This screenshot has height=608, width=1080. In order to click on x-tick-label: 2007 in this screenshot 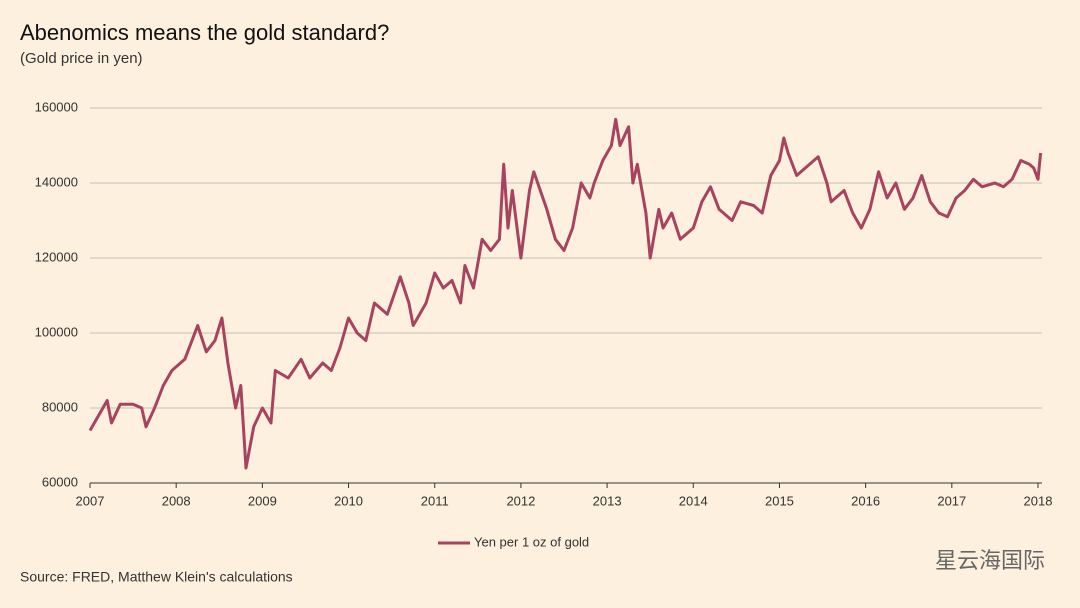, I will do `click(90, 500)`.